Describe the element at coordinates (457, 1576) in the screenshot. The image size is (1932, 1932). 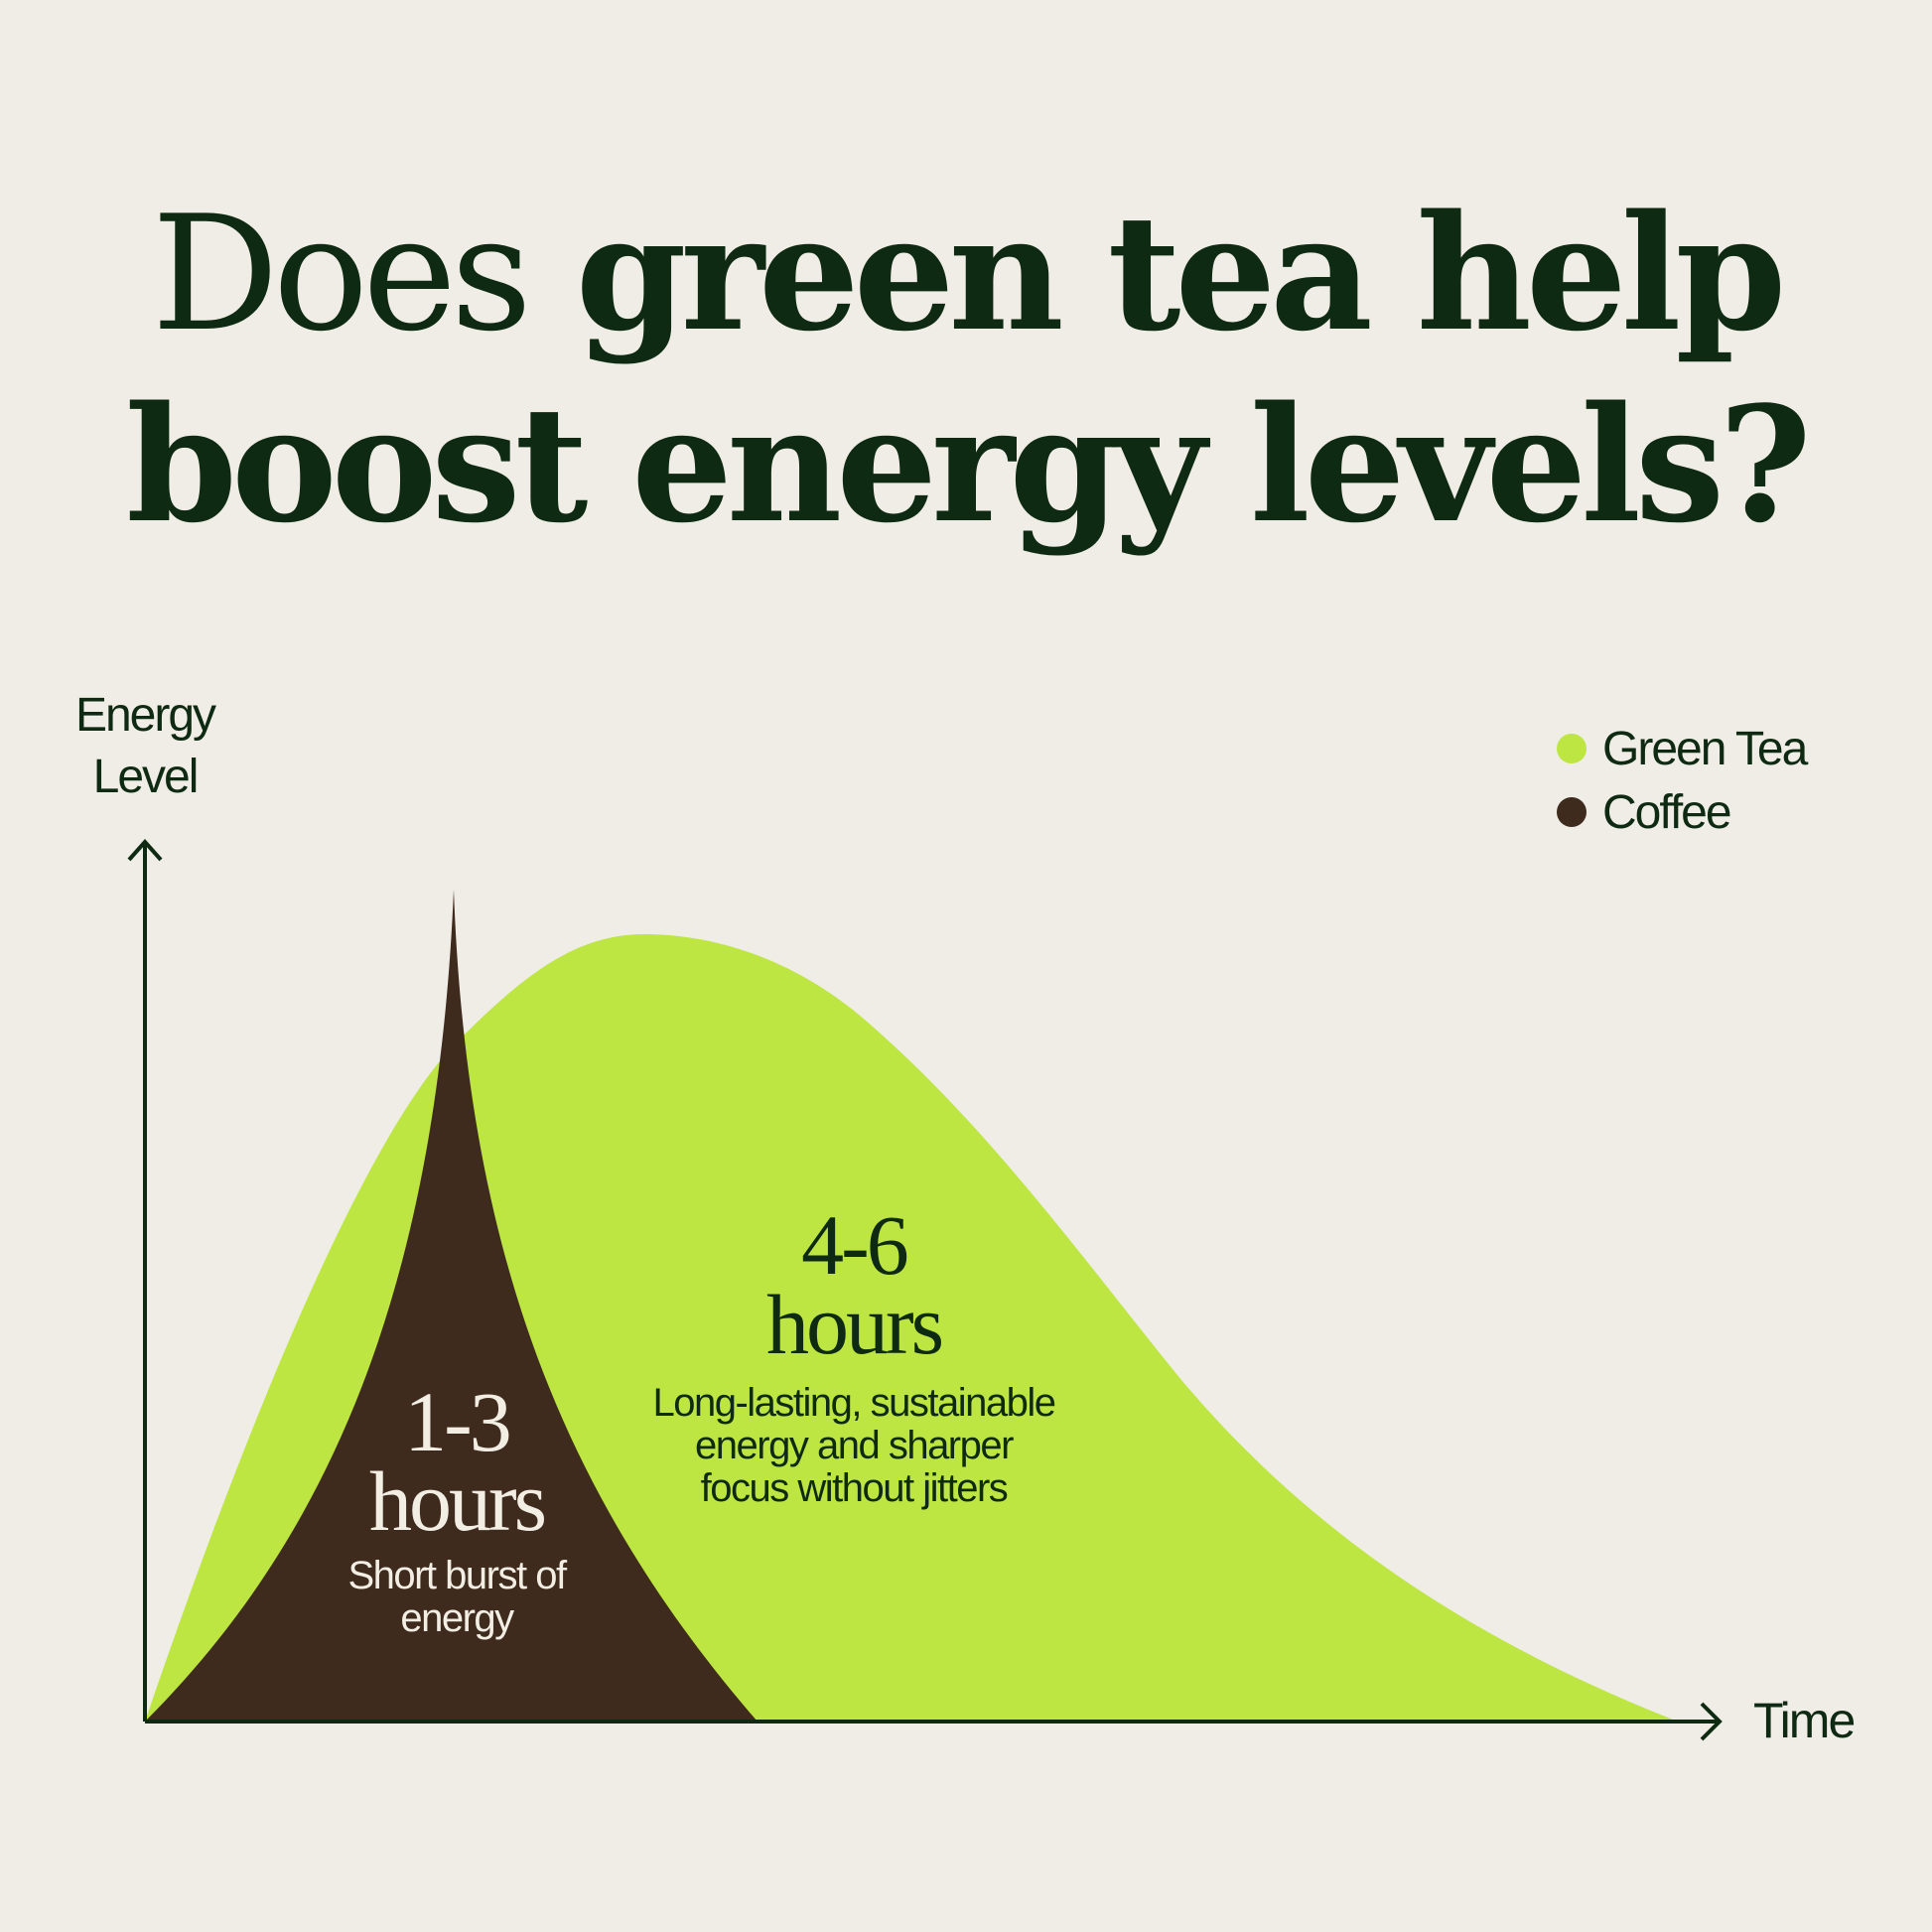
I see `coffee-desc-line: Short burst of` at that location.